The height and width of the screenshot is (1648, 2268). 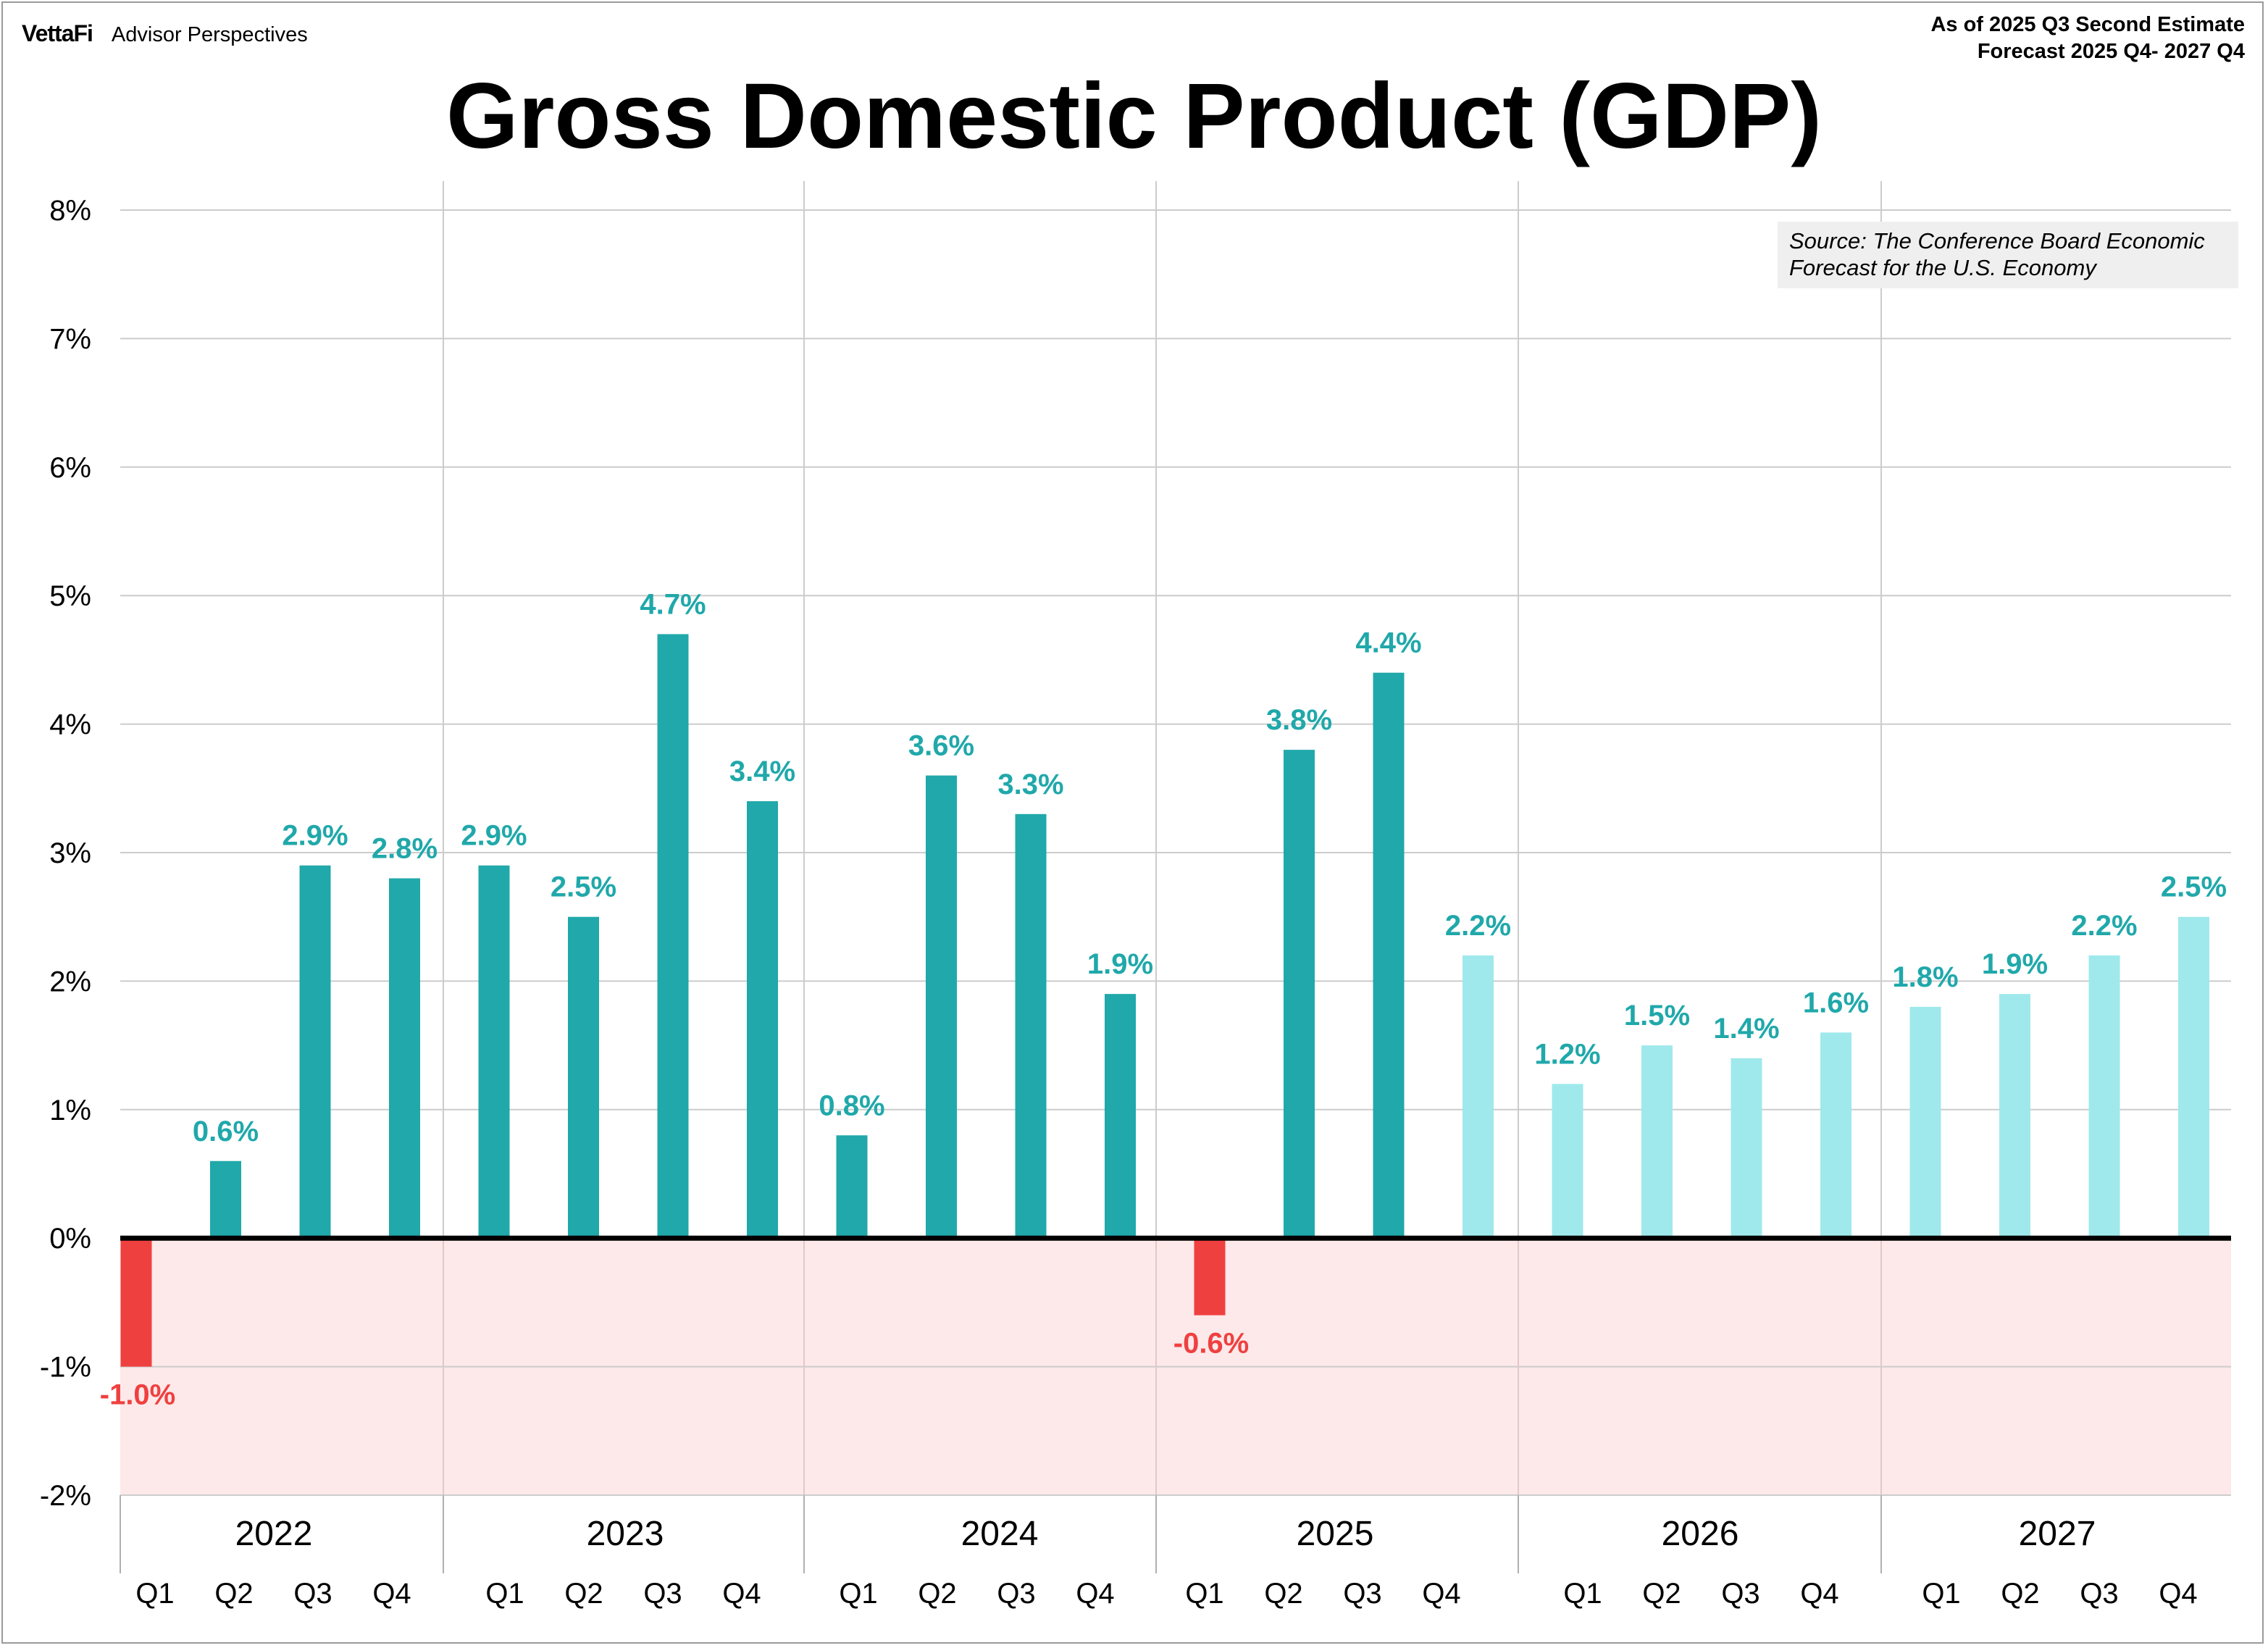 I want to click on vettafi-logo: VettaFi, so click(x=58, y=33).